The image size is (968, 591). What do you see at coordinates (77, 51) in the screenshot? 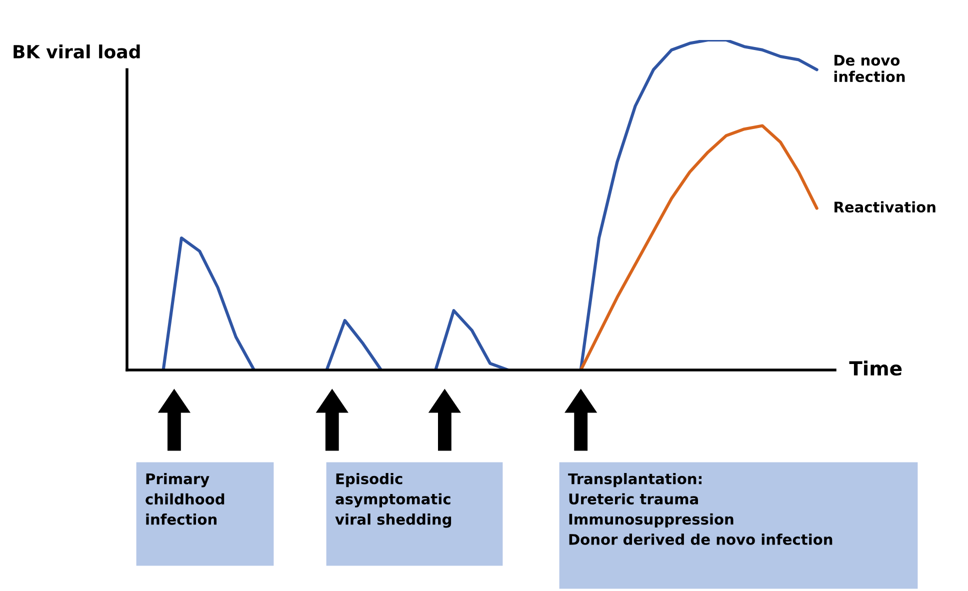
I see `y-axis-title: BK viral load` at bounding box center [77, 51].